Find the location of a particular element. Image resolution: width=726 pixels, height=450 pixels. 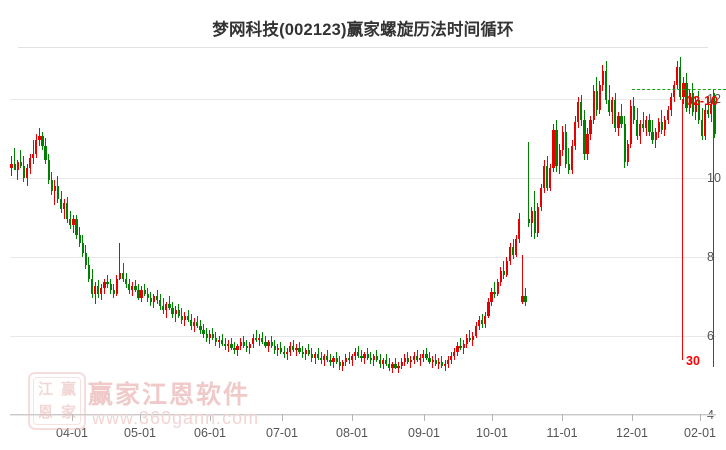

cycle-marker-line-cycle-date is located at coordinates (714, 228).